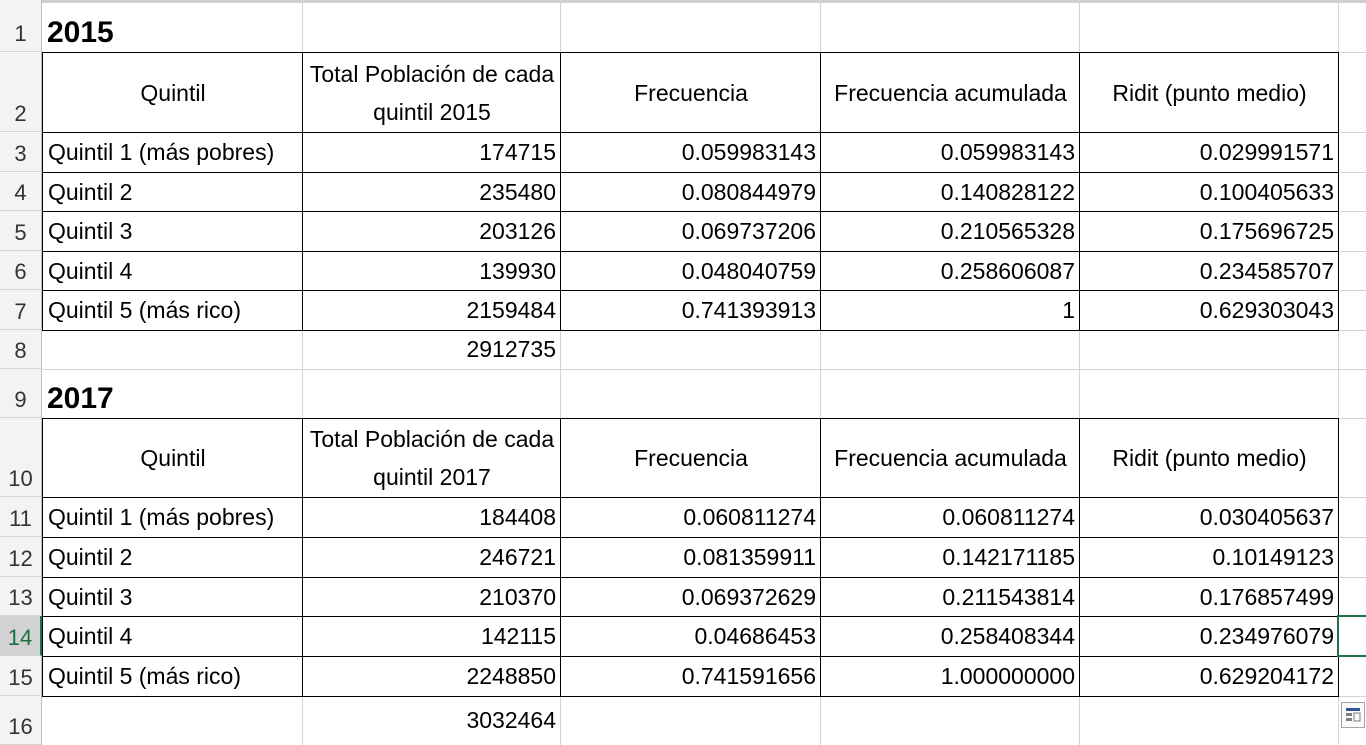 Image resolution: width=1366 pixels, height=745 pixels. Describe the element at coordinates (431, 636) in the screenshot. I see `data-cell: 142115` at that location.